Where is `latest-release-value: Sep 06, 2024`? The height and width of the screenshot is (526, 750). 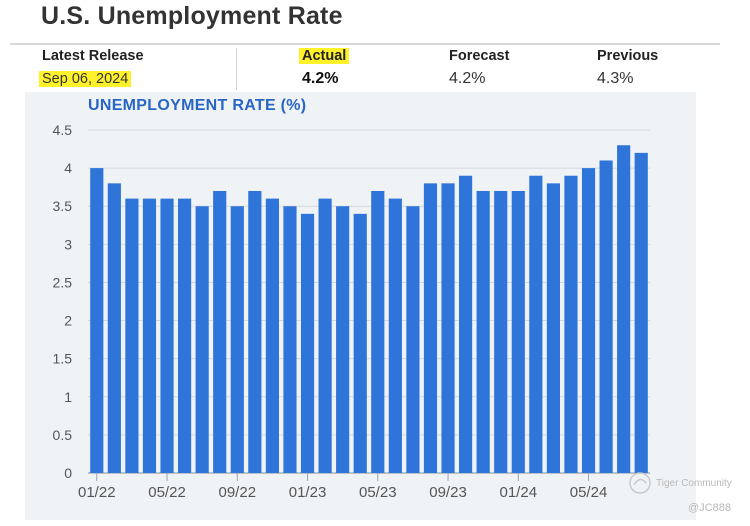 latest-release-value: Sep 06, 2024 is located at coordinates (85, 79).